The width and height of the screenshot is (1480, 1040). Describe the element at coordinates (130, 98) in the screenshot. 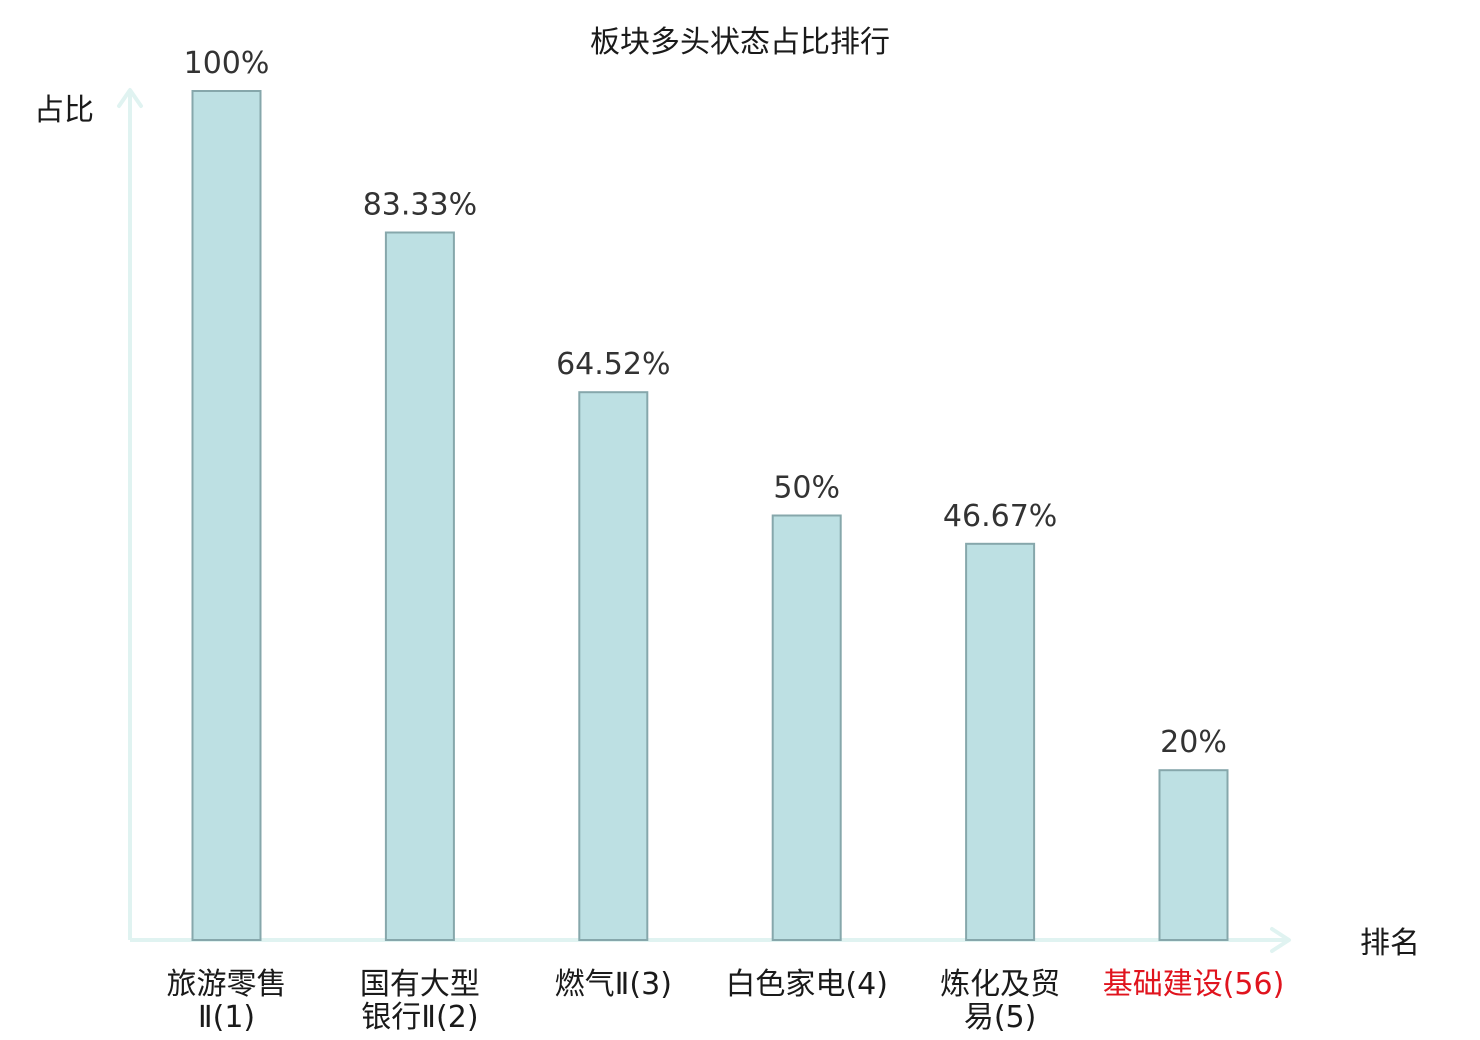

I see `y-axis-arrow` at that location.